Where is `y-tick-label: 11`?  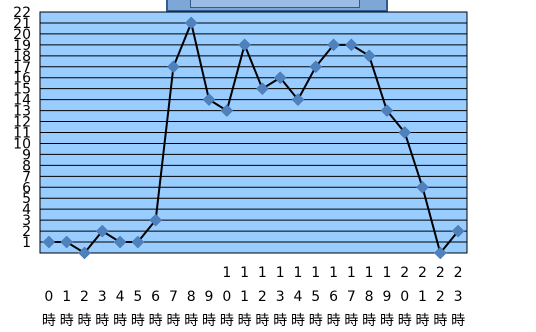 y-tick-label: 11 is located at coordinates (22, 134).